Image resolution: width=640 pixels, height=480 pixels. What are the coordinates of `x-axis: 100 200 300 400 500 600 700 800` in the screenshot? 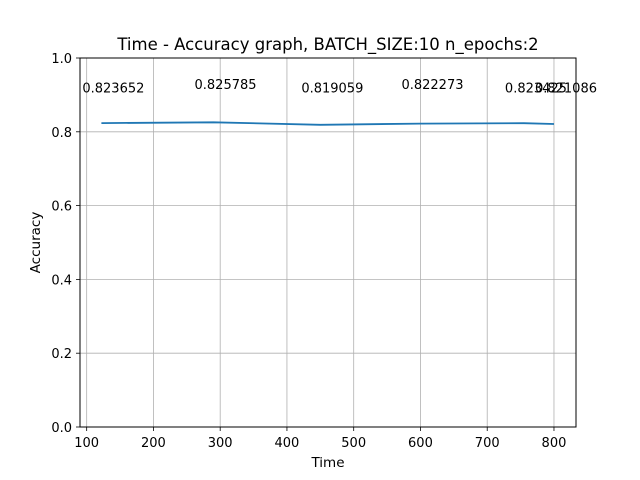 It's located at (320, 439).